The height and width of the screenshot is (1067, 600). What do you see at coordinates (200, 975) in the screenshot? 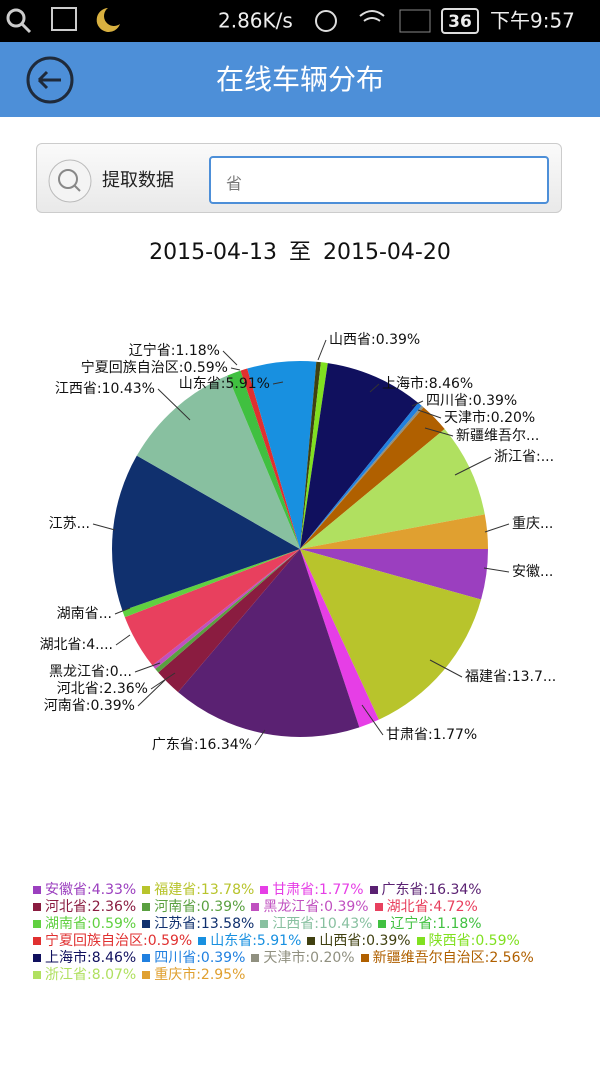
I see `legend-label: 重庆市:2.95%` at bounding box center [200, 975].